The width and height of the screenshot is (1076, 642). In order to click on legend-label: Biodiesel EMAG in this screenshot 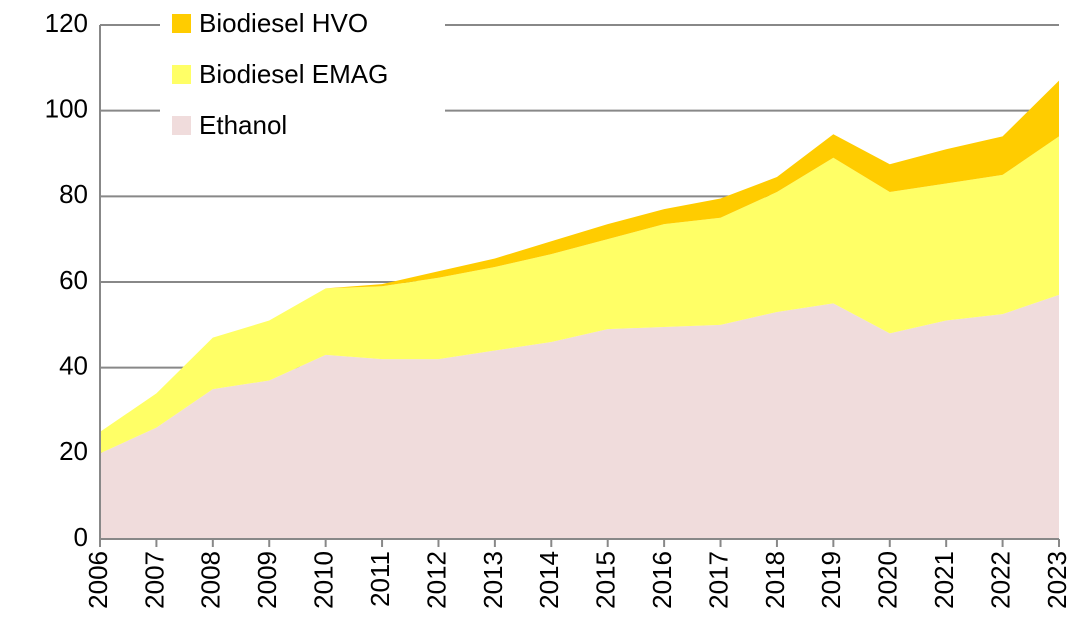, I will do `click(293, 74)`.